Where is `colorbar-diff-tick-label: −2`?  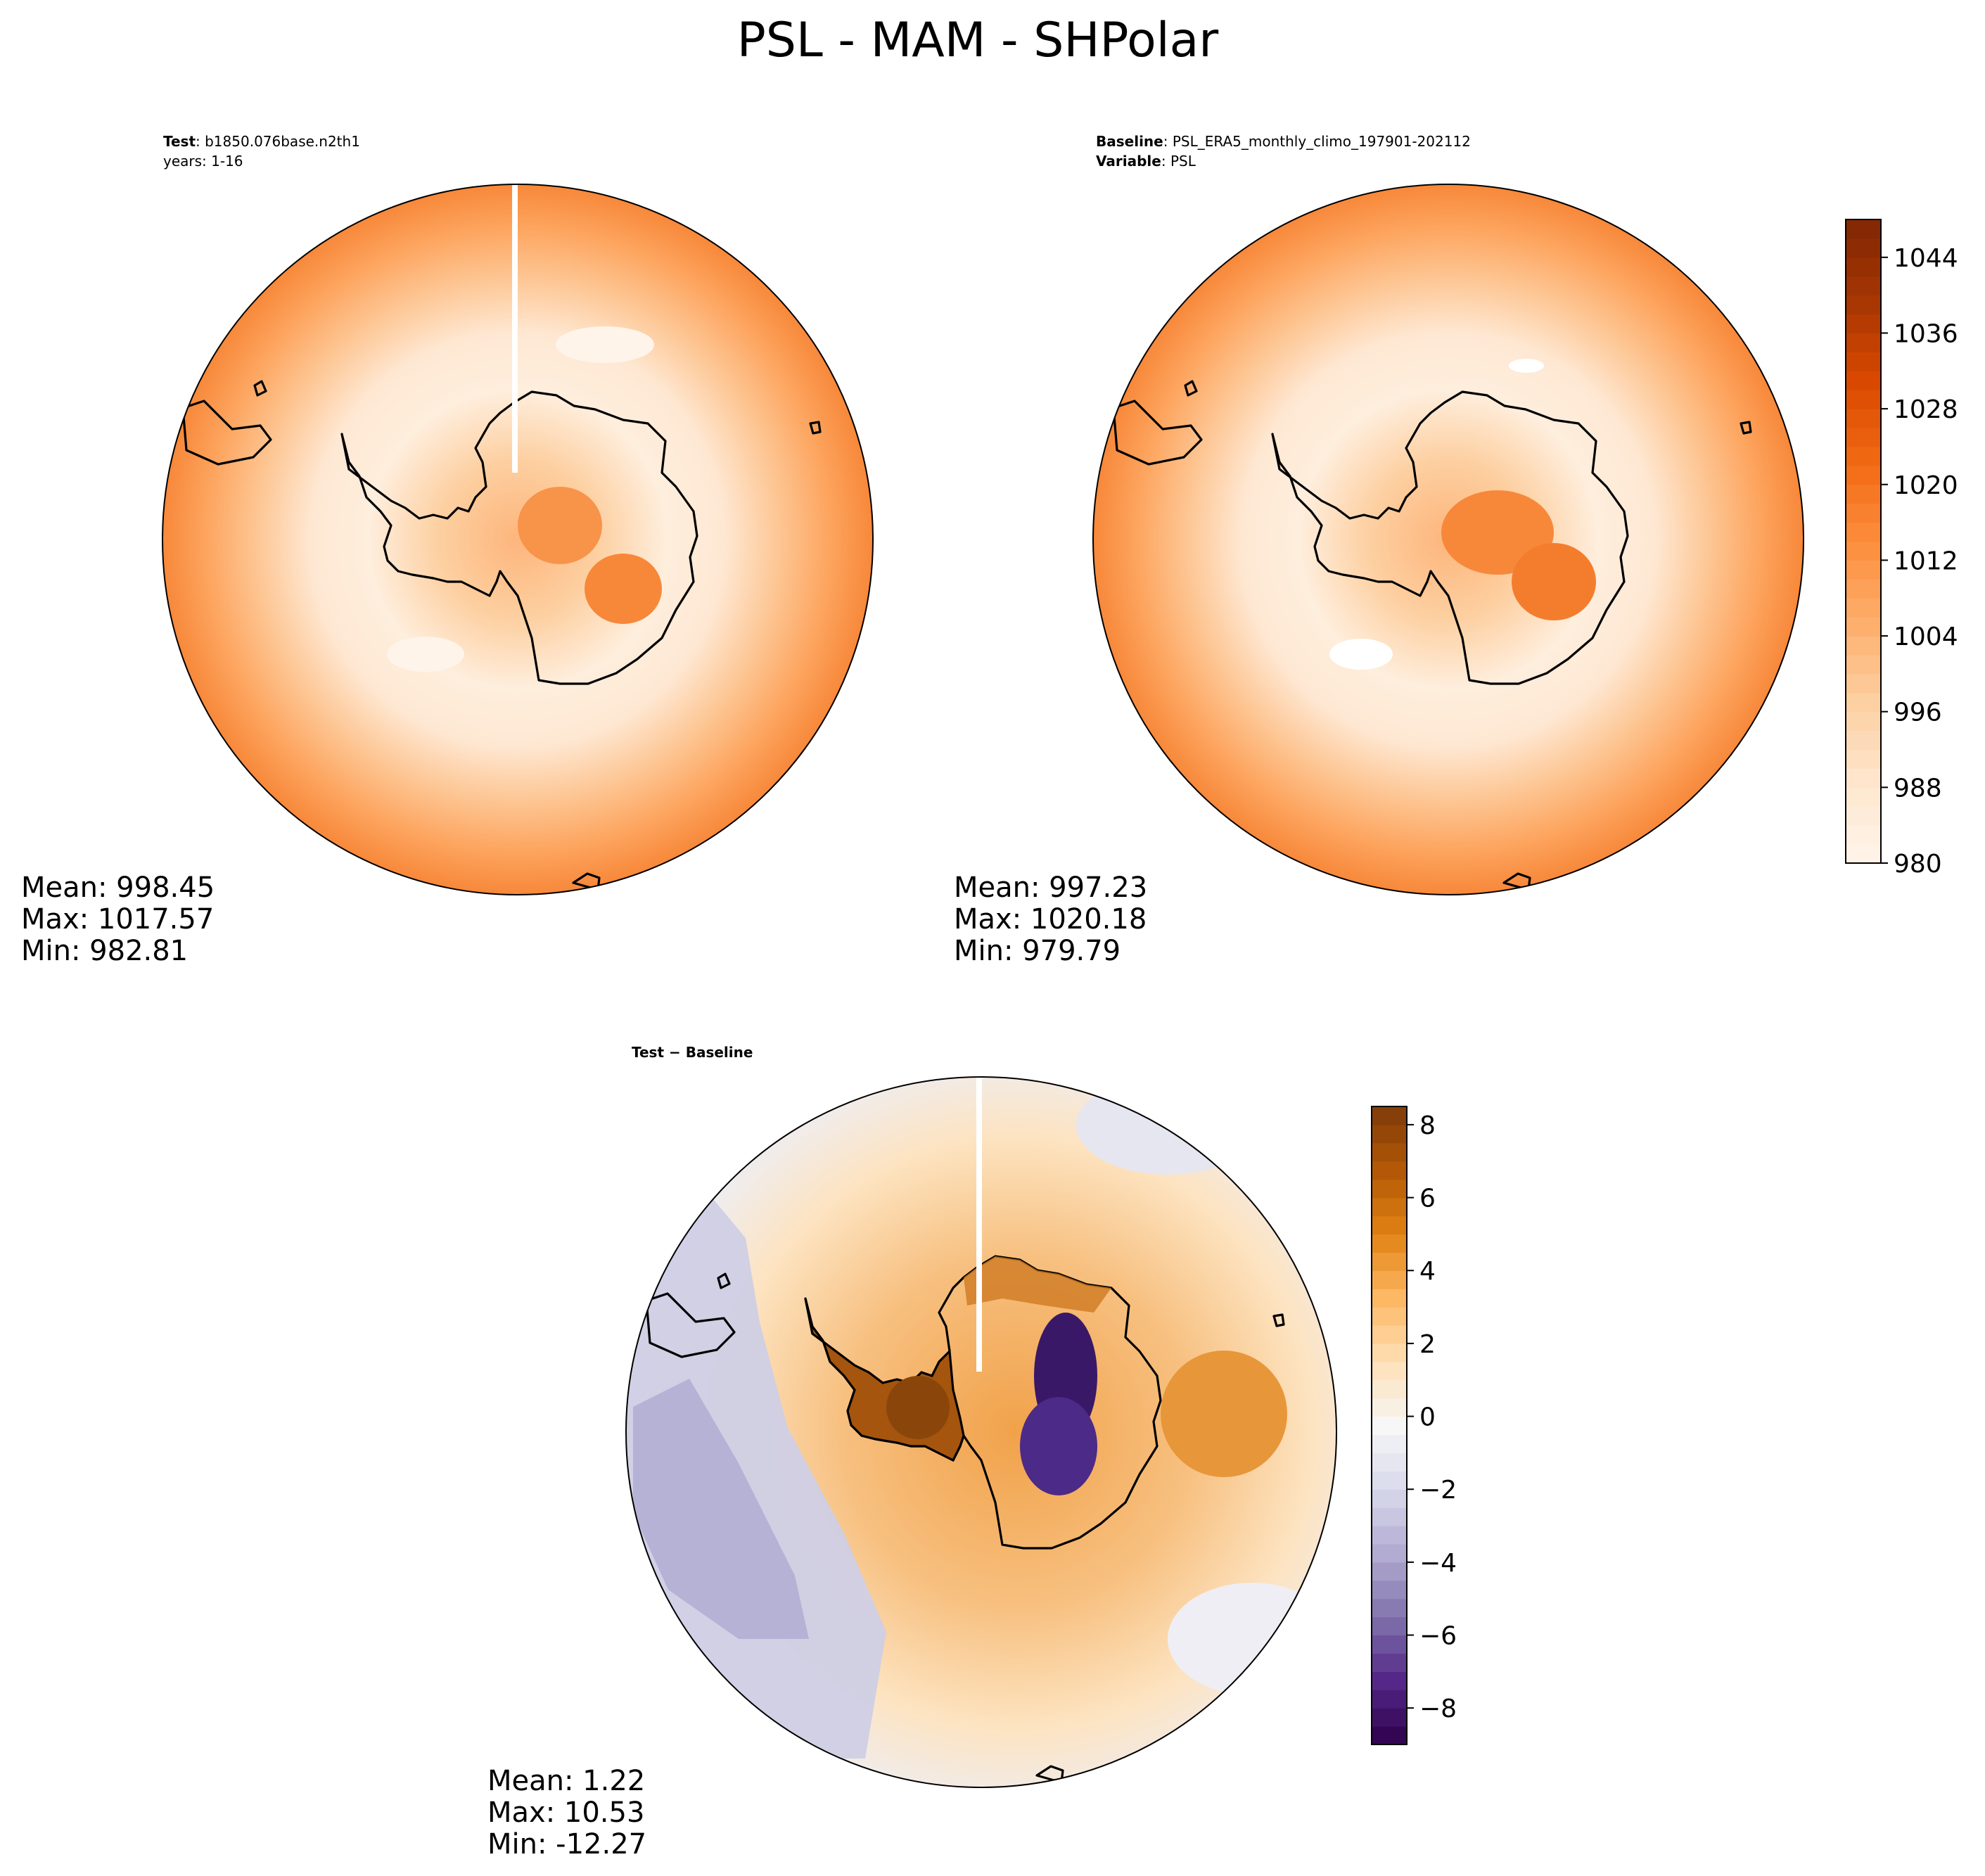
colorbar-diff-tick-label: −2 is located at coordinates (1438, 1490).